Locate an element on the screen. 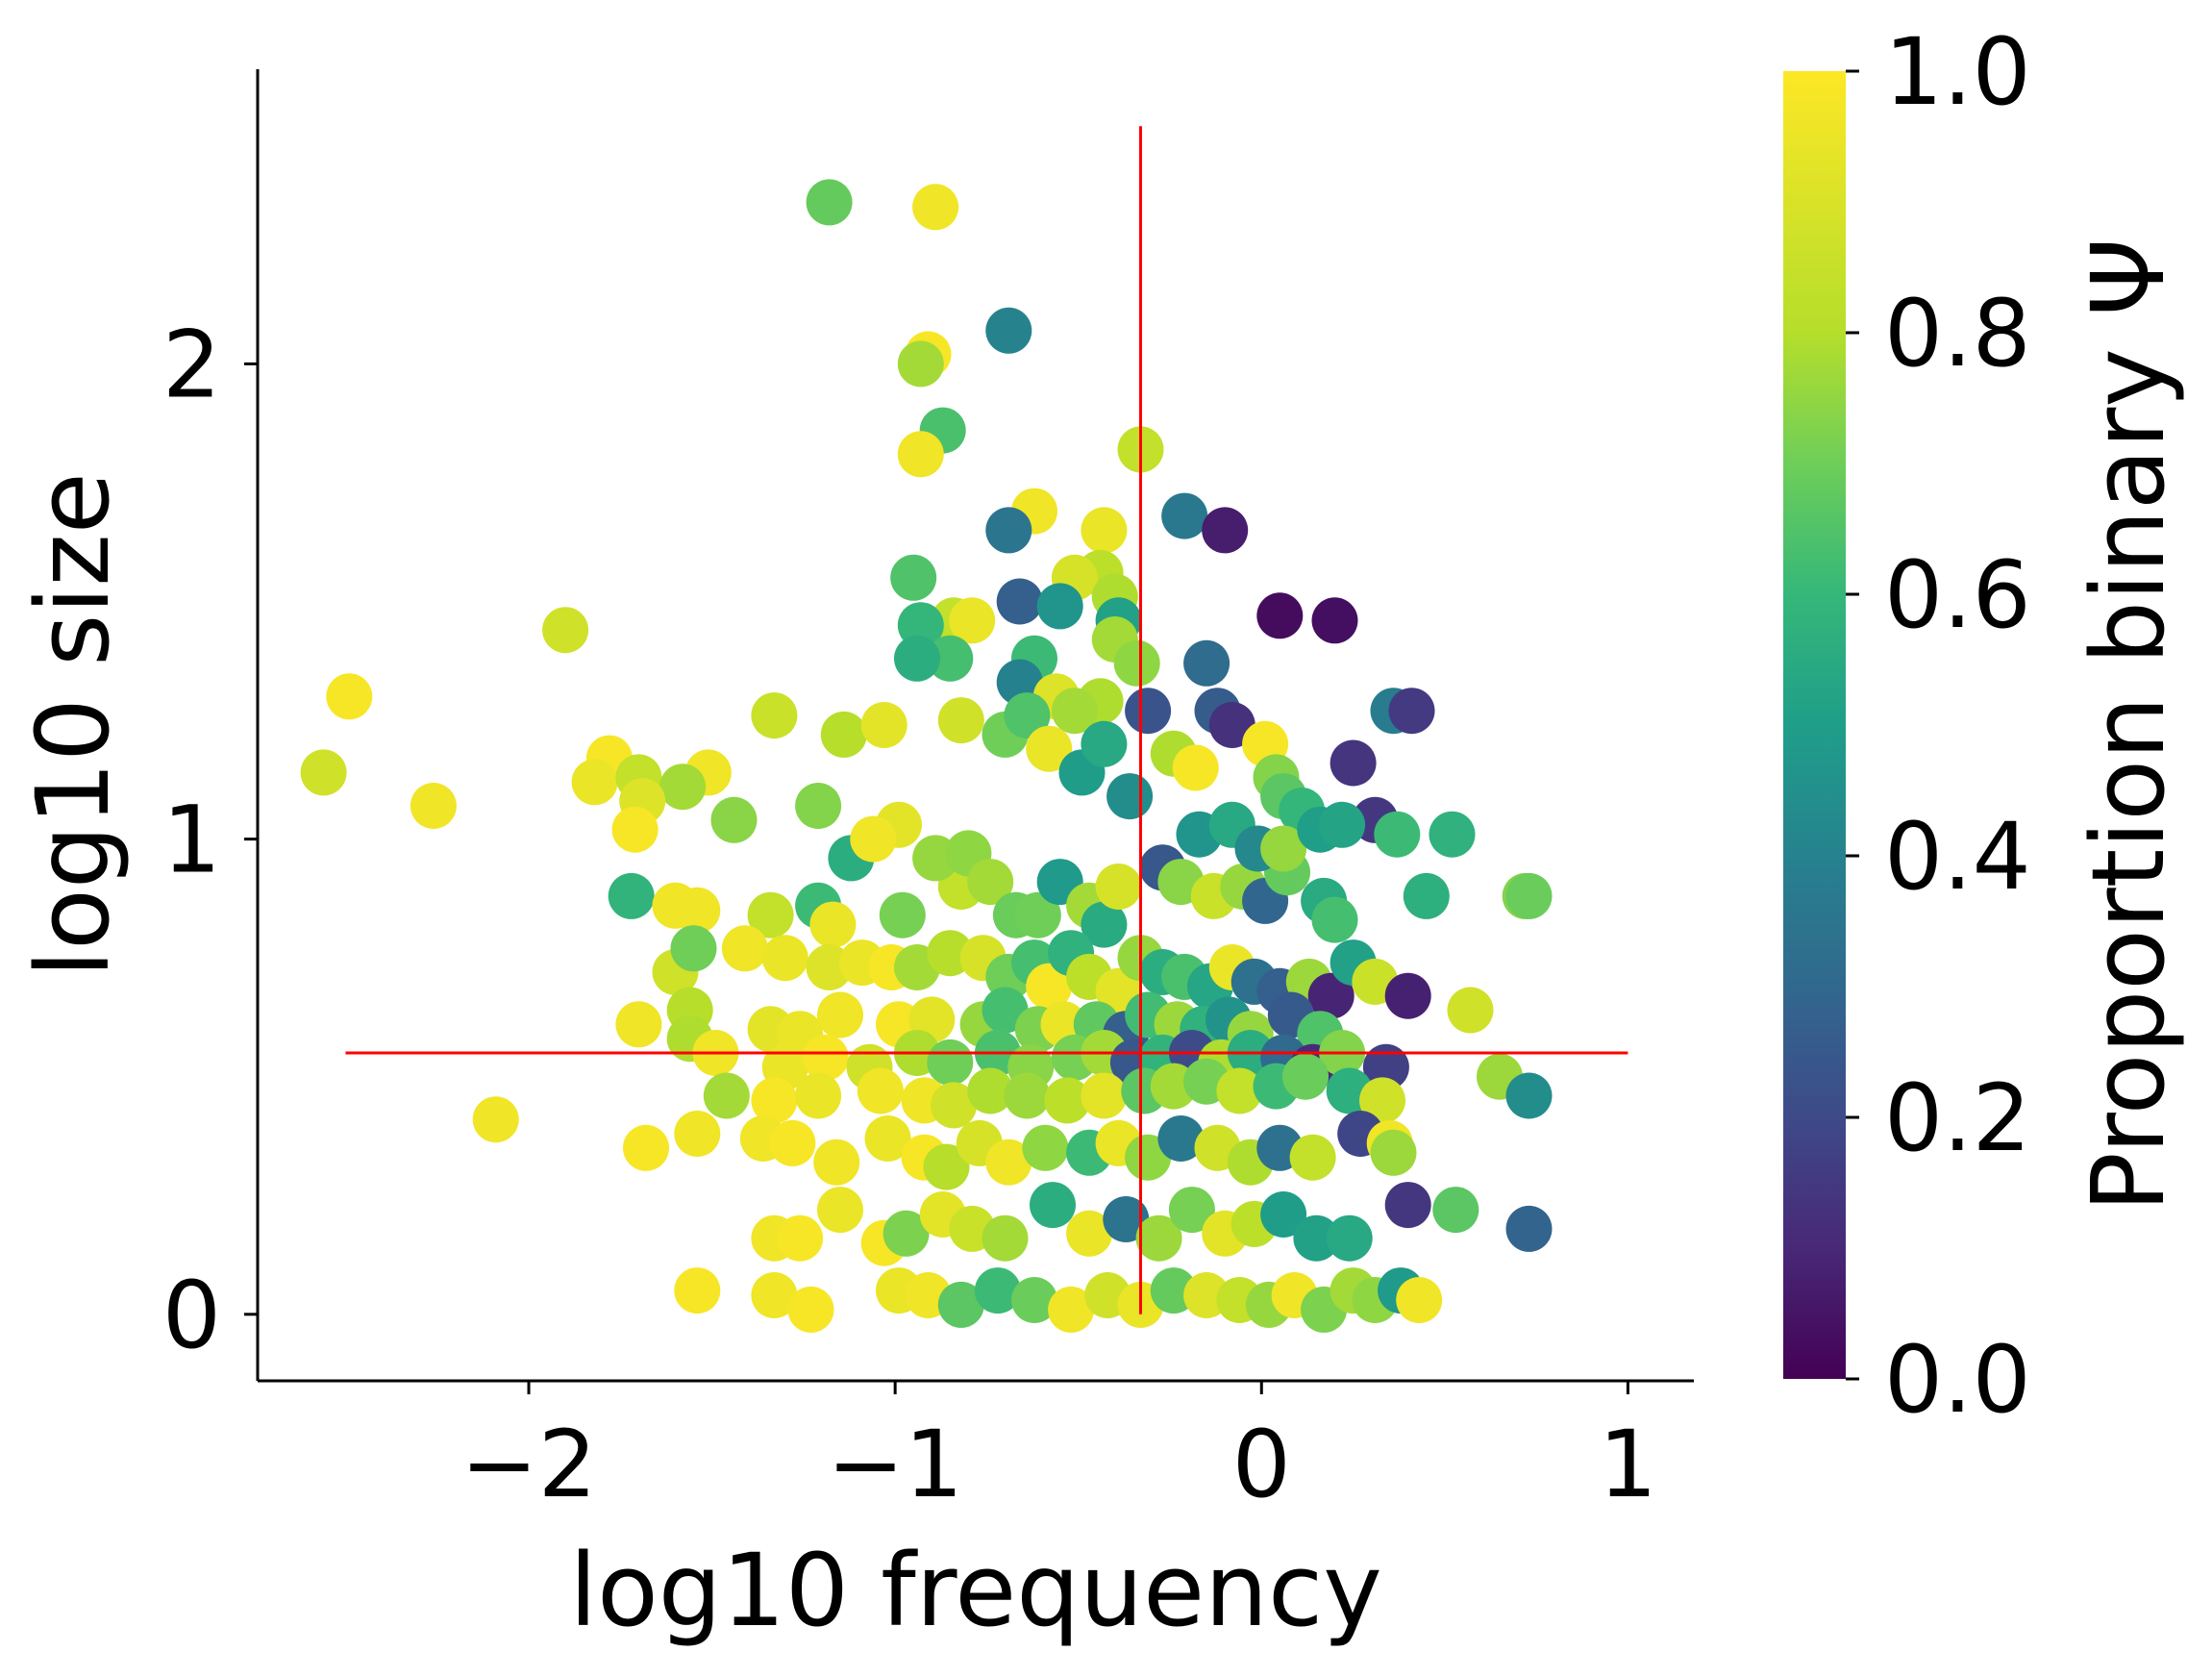  y-axis-title: log10 size is located at coordinates (73, 725).